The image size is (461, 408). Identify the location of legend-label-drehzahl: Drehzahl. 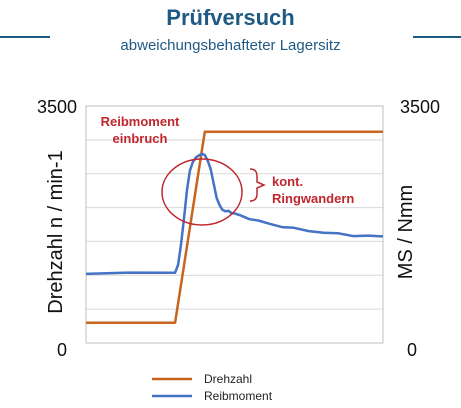
(228, 379).